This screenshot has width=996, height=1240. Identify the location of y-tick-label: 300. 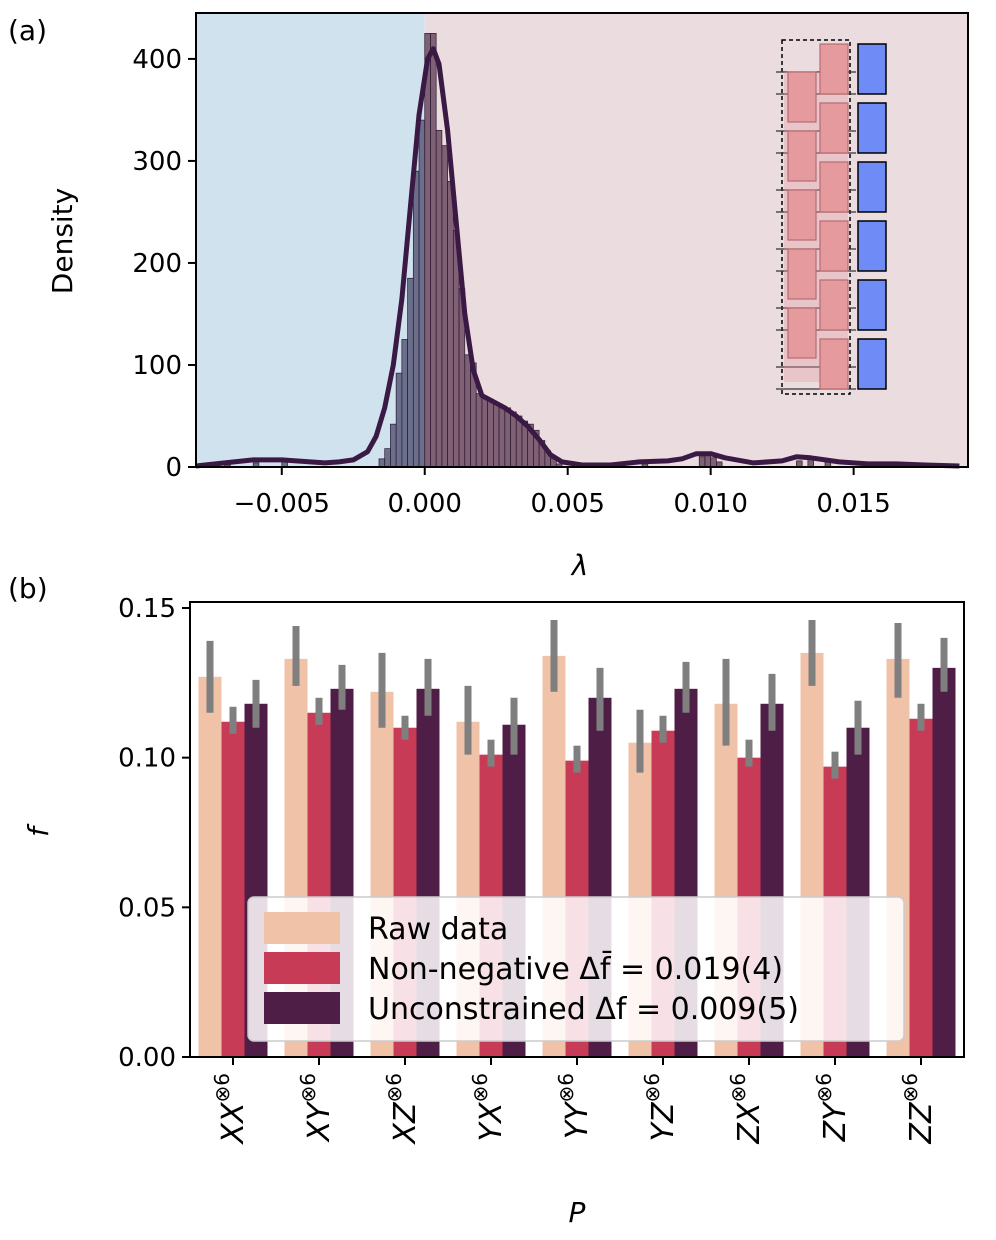
(157, 162).